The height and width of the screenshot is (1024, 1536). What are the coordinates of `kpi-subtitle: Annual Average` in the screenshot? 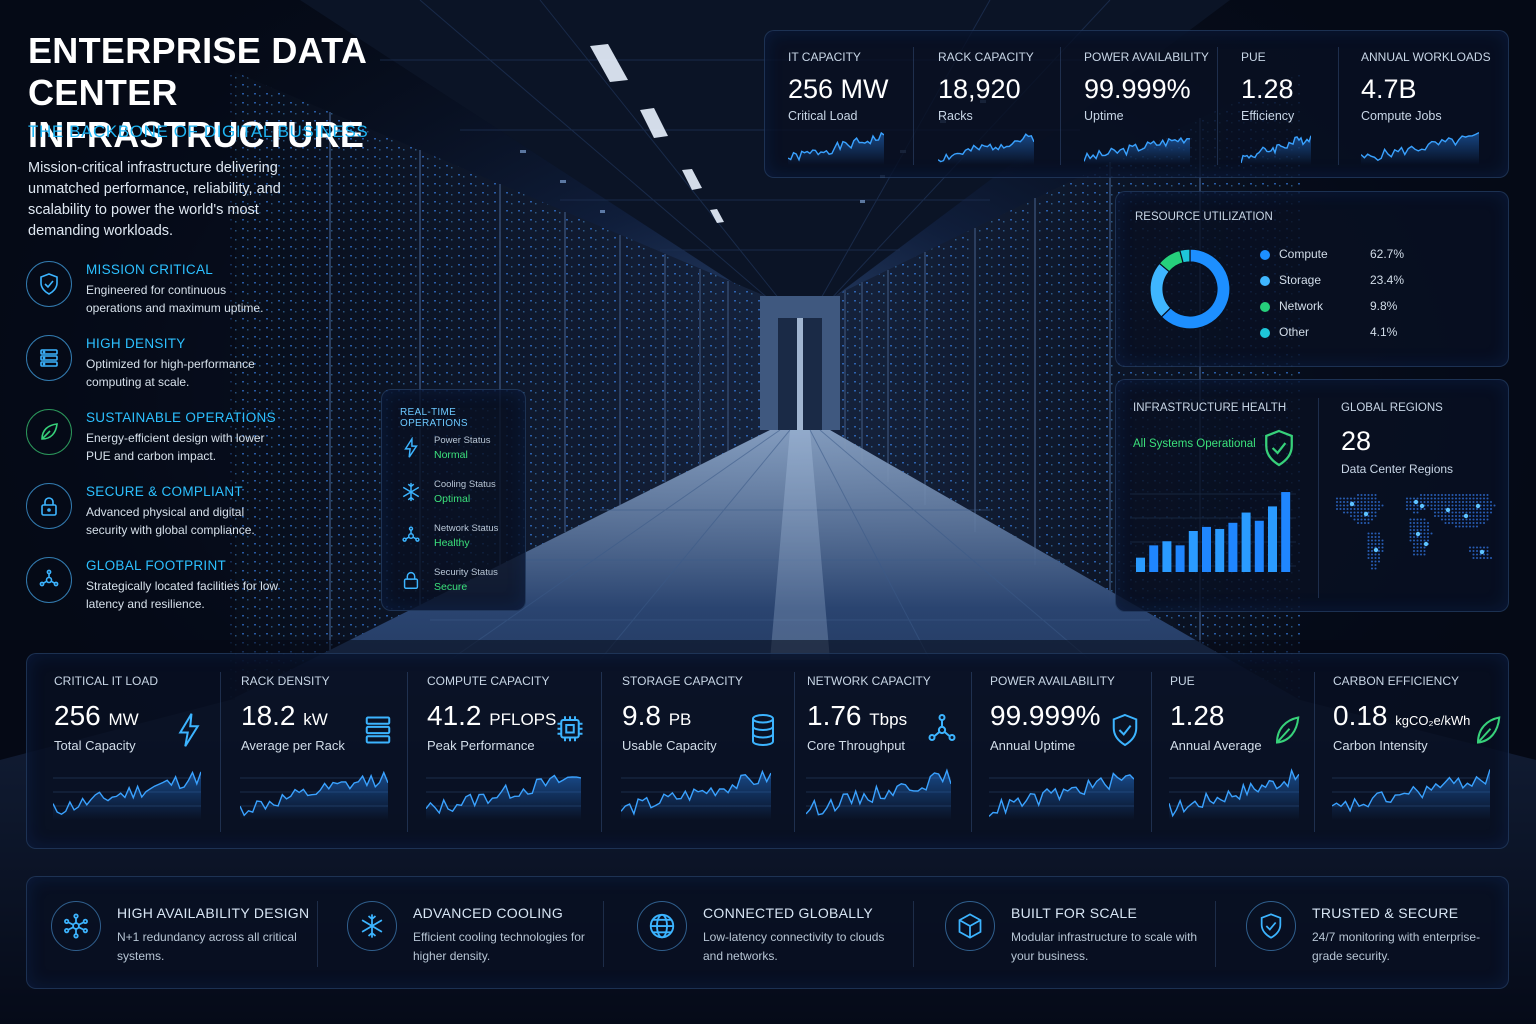 It's located at (1216, 745).